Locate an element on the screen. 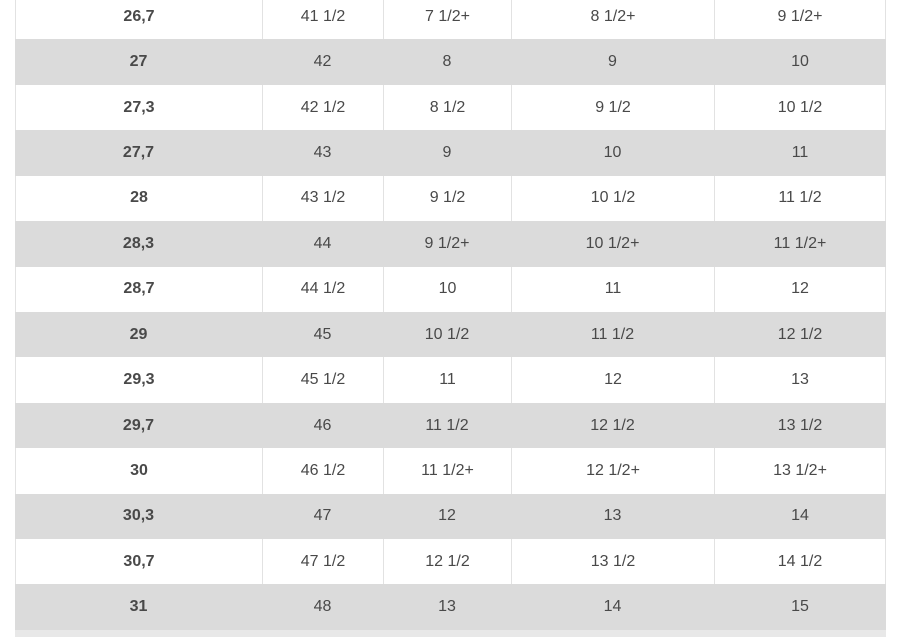 The height and width of the screenshot is (637, 902). table-row: 31 48 13 14 15 is located at coordinates (450, 607).